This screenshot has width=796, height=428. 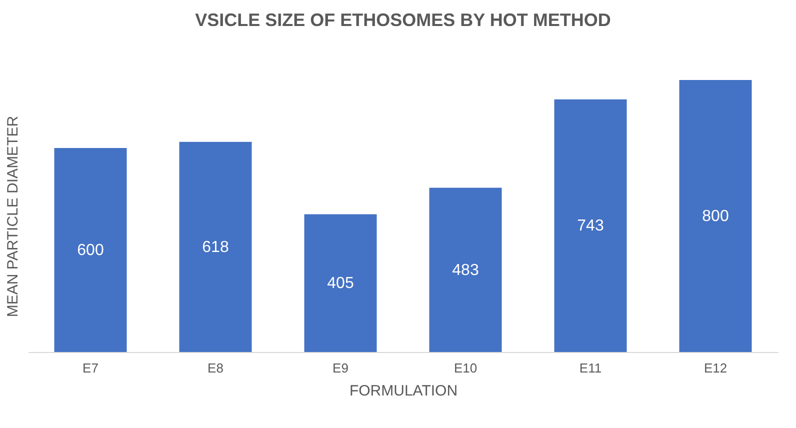 What do you see at coordinates (590, 368) in the screenshot?
I see `x-tick-label: E11` at bounding box center [590, 368].